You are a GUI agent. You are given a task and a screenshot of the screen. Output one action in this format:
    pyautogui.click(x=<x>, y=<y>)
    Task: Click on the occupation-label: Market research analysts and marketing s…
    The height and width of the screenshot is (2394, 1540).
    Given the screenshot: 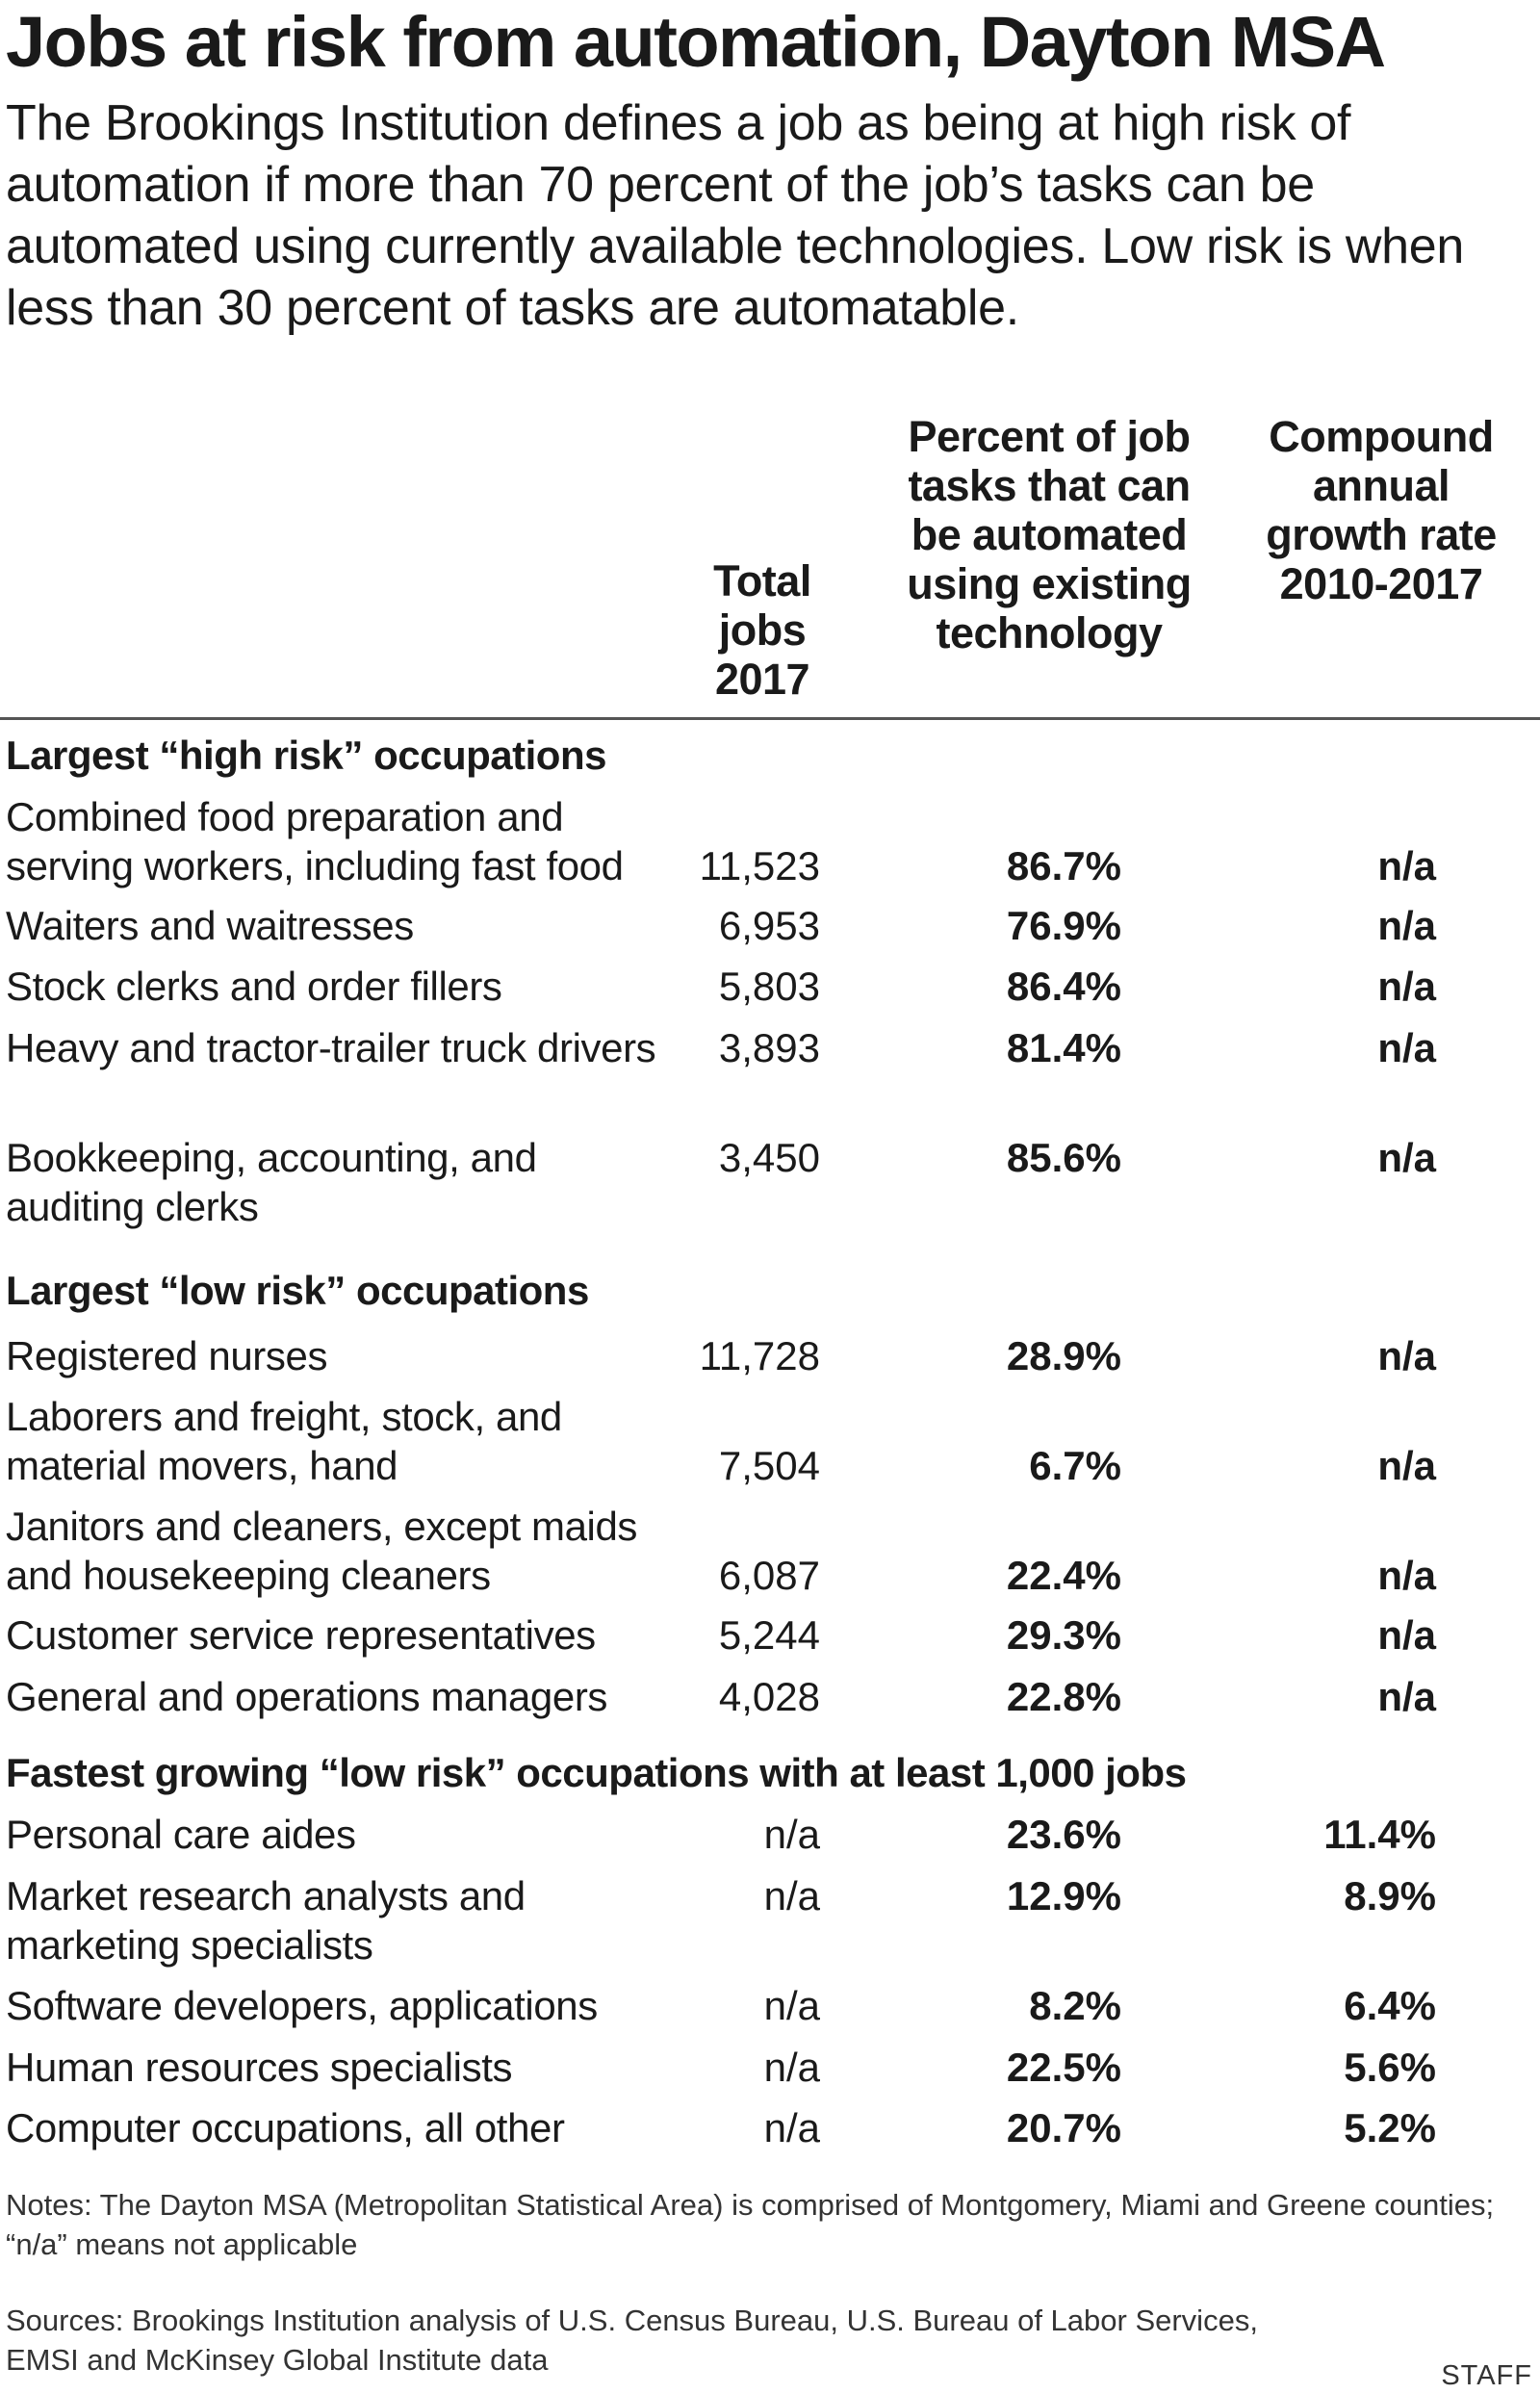 What is the action you would take?
    pyautogui.click(x=266, y=1920)
    